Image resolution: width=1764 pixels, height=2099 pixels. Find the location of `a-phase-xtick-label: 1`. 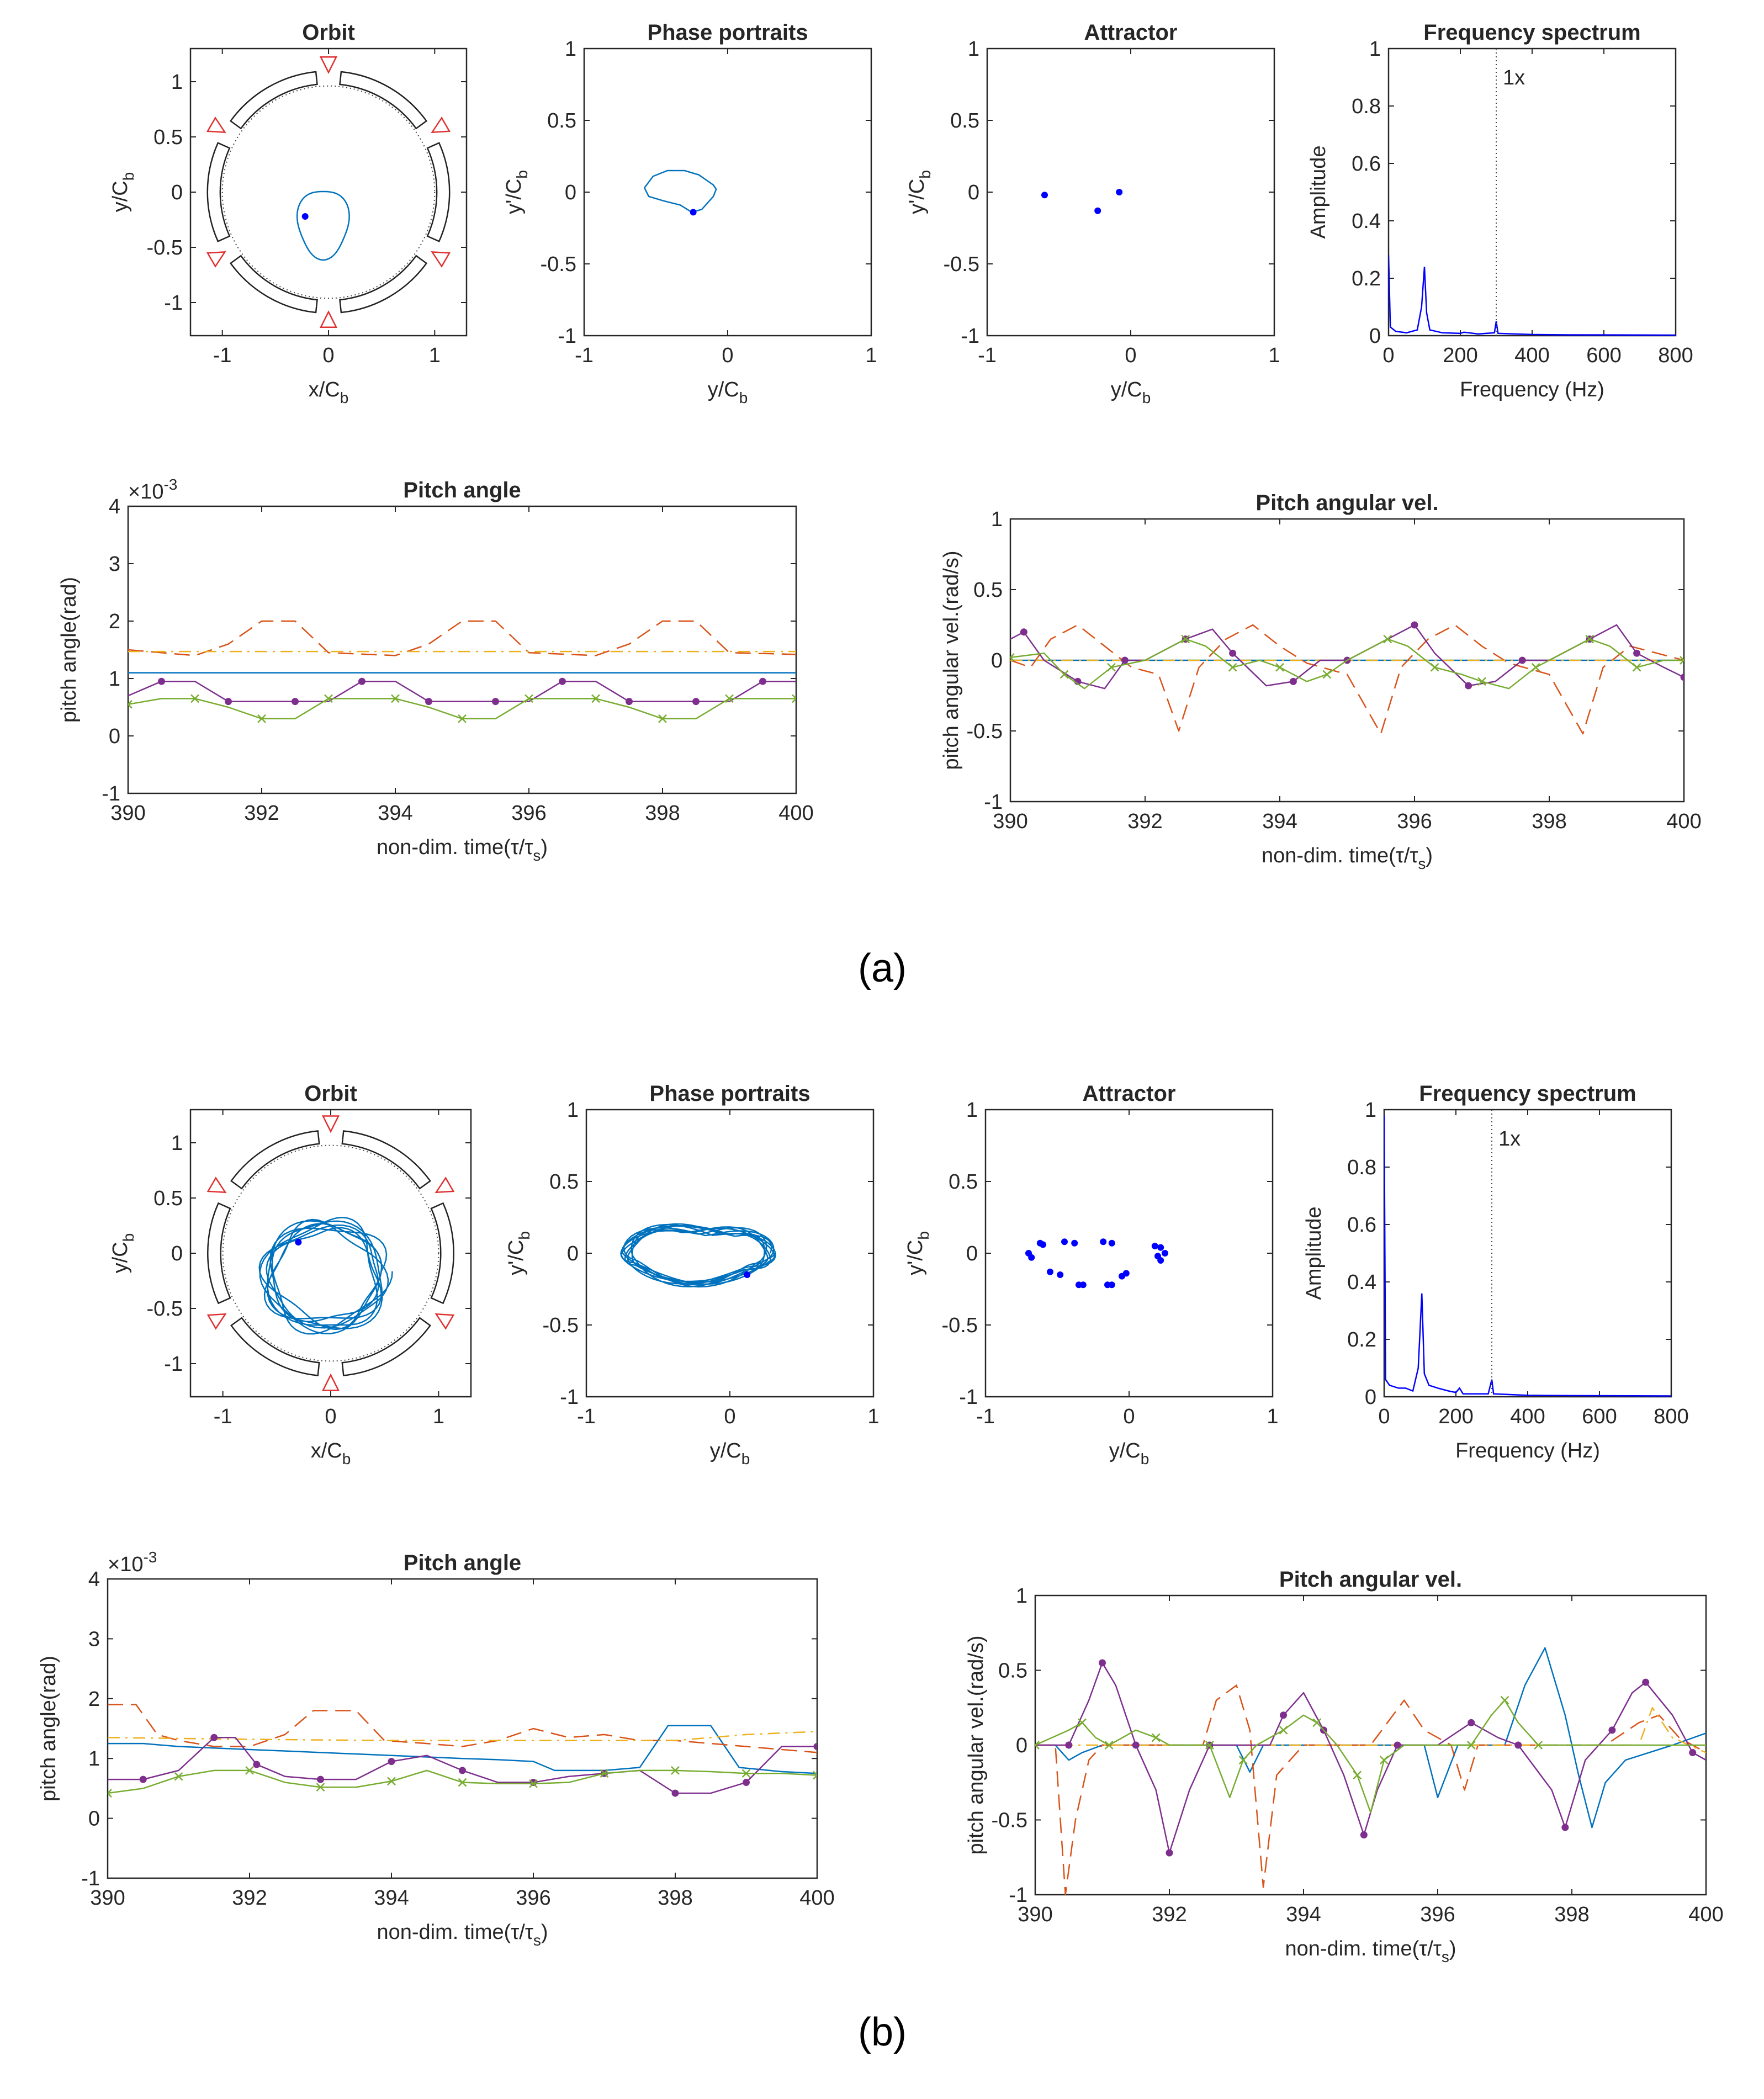

a-phase-xtick-label: 1 is located at coordinates (871, 356).